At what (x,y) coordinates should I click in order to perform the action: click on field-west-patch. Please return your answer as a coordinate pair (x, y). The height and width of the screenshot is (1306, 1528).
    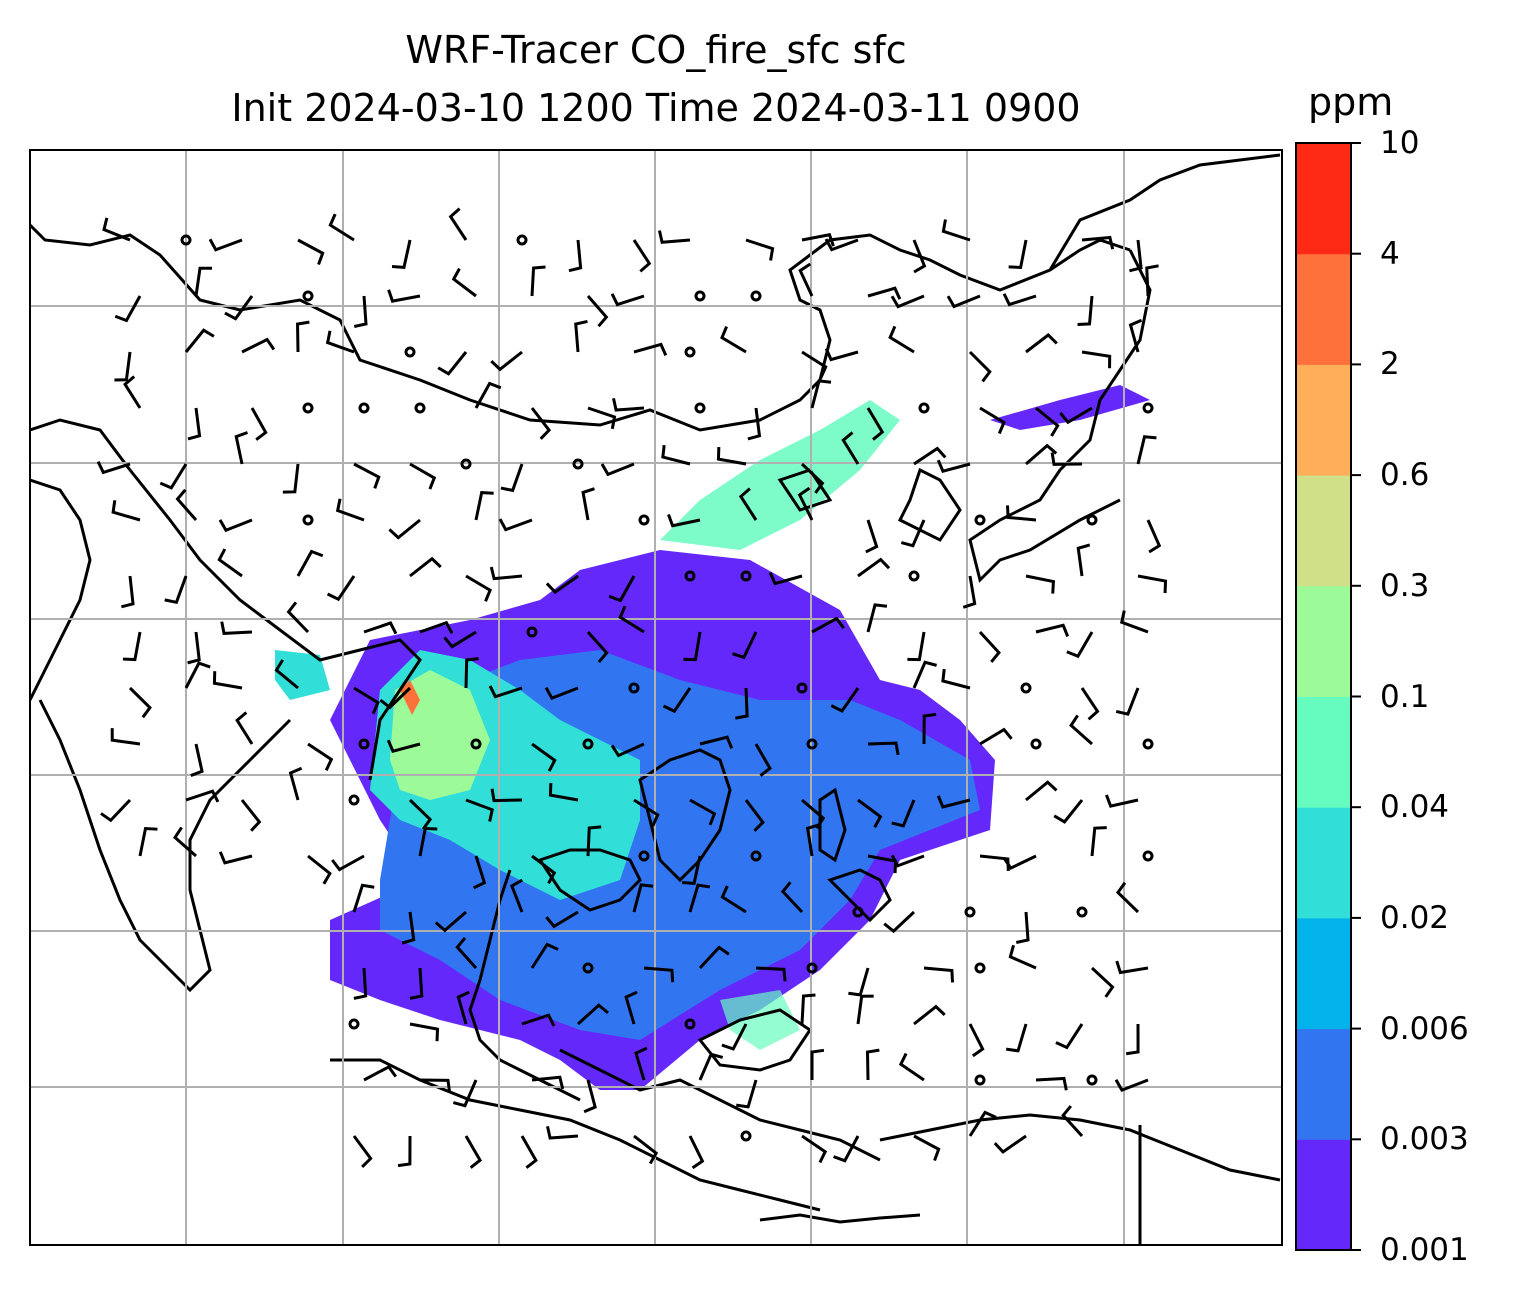
    Looking at the image, I should click on (302, 675).